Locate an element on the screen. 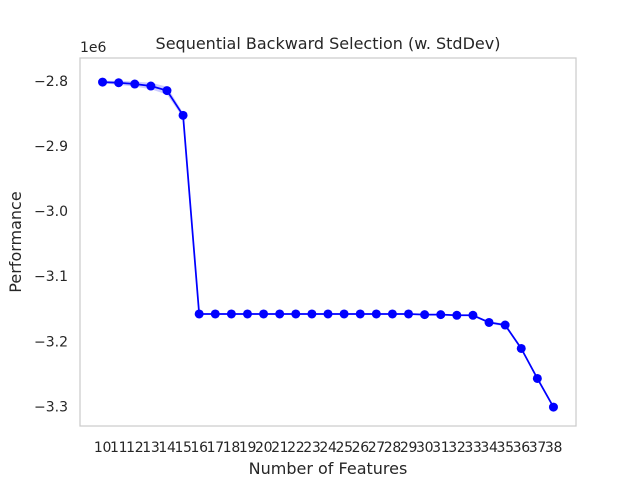 Image resolution: width=640 pixels, height=480 pixels. x-tick-label: 11 is located at coordinates (118, 448).